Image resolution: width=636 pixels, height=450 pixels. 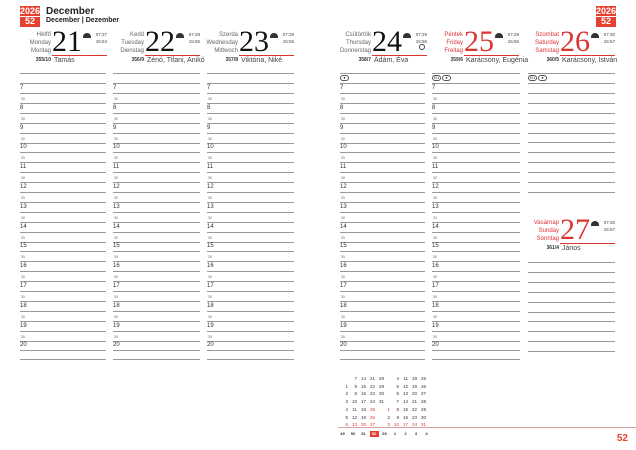 What do you see at coordinates (405, 433) in the screenshot?
I see `week-number: 2` at bounding box center [405, 433].